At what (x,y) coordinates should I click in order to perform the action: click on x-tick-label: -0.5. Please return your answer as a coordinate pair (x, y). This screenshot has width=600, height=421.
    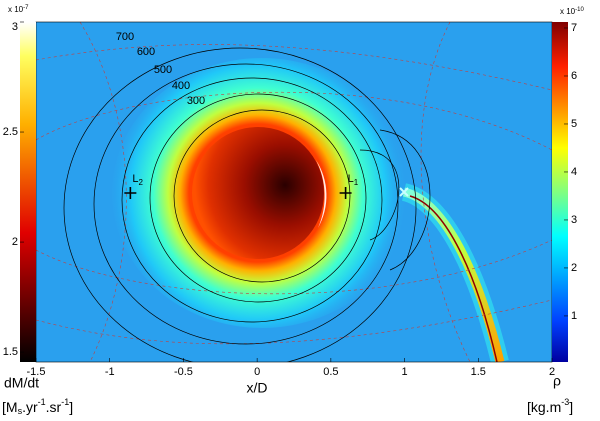
    Looking at the image, I should click on (183, 372).